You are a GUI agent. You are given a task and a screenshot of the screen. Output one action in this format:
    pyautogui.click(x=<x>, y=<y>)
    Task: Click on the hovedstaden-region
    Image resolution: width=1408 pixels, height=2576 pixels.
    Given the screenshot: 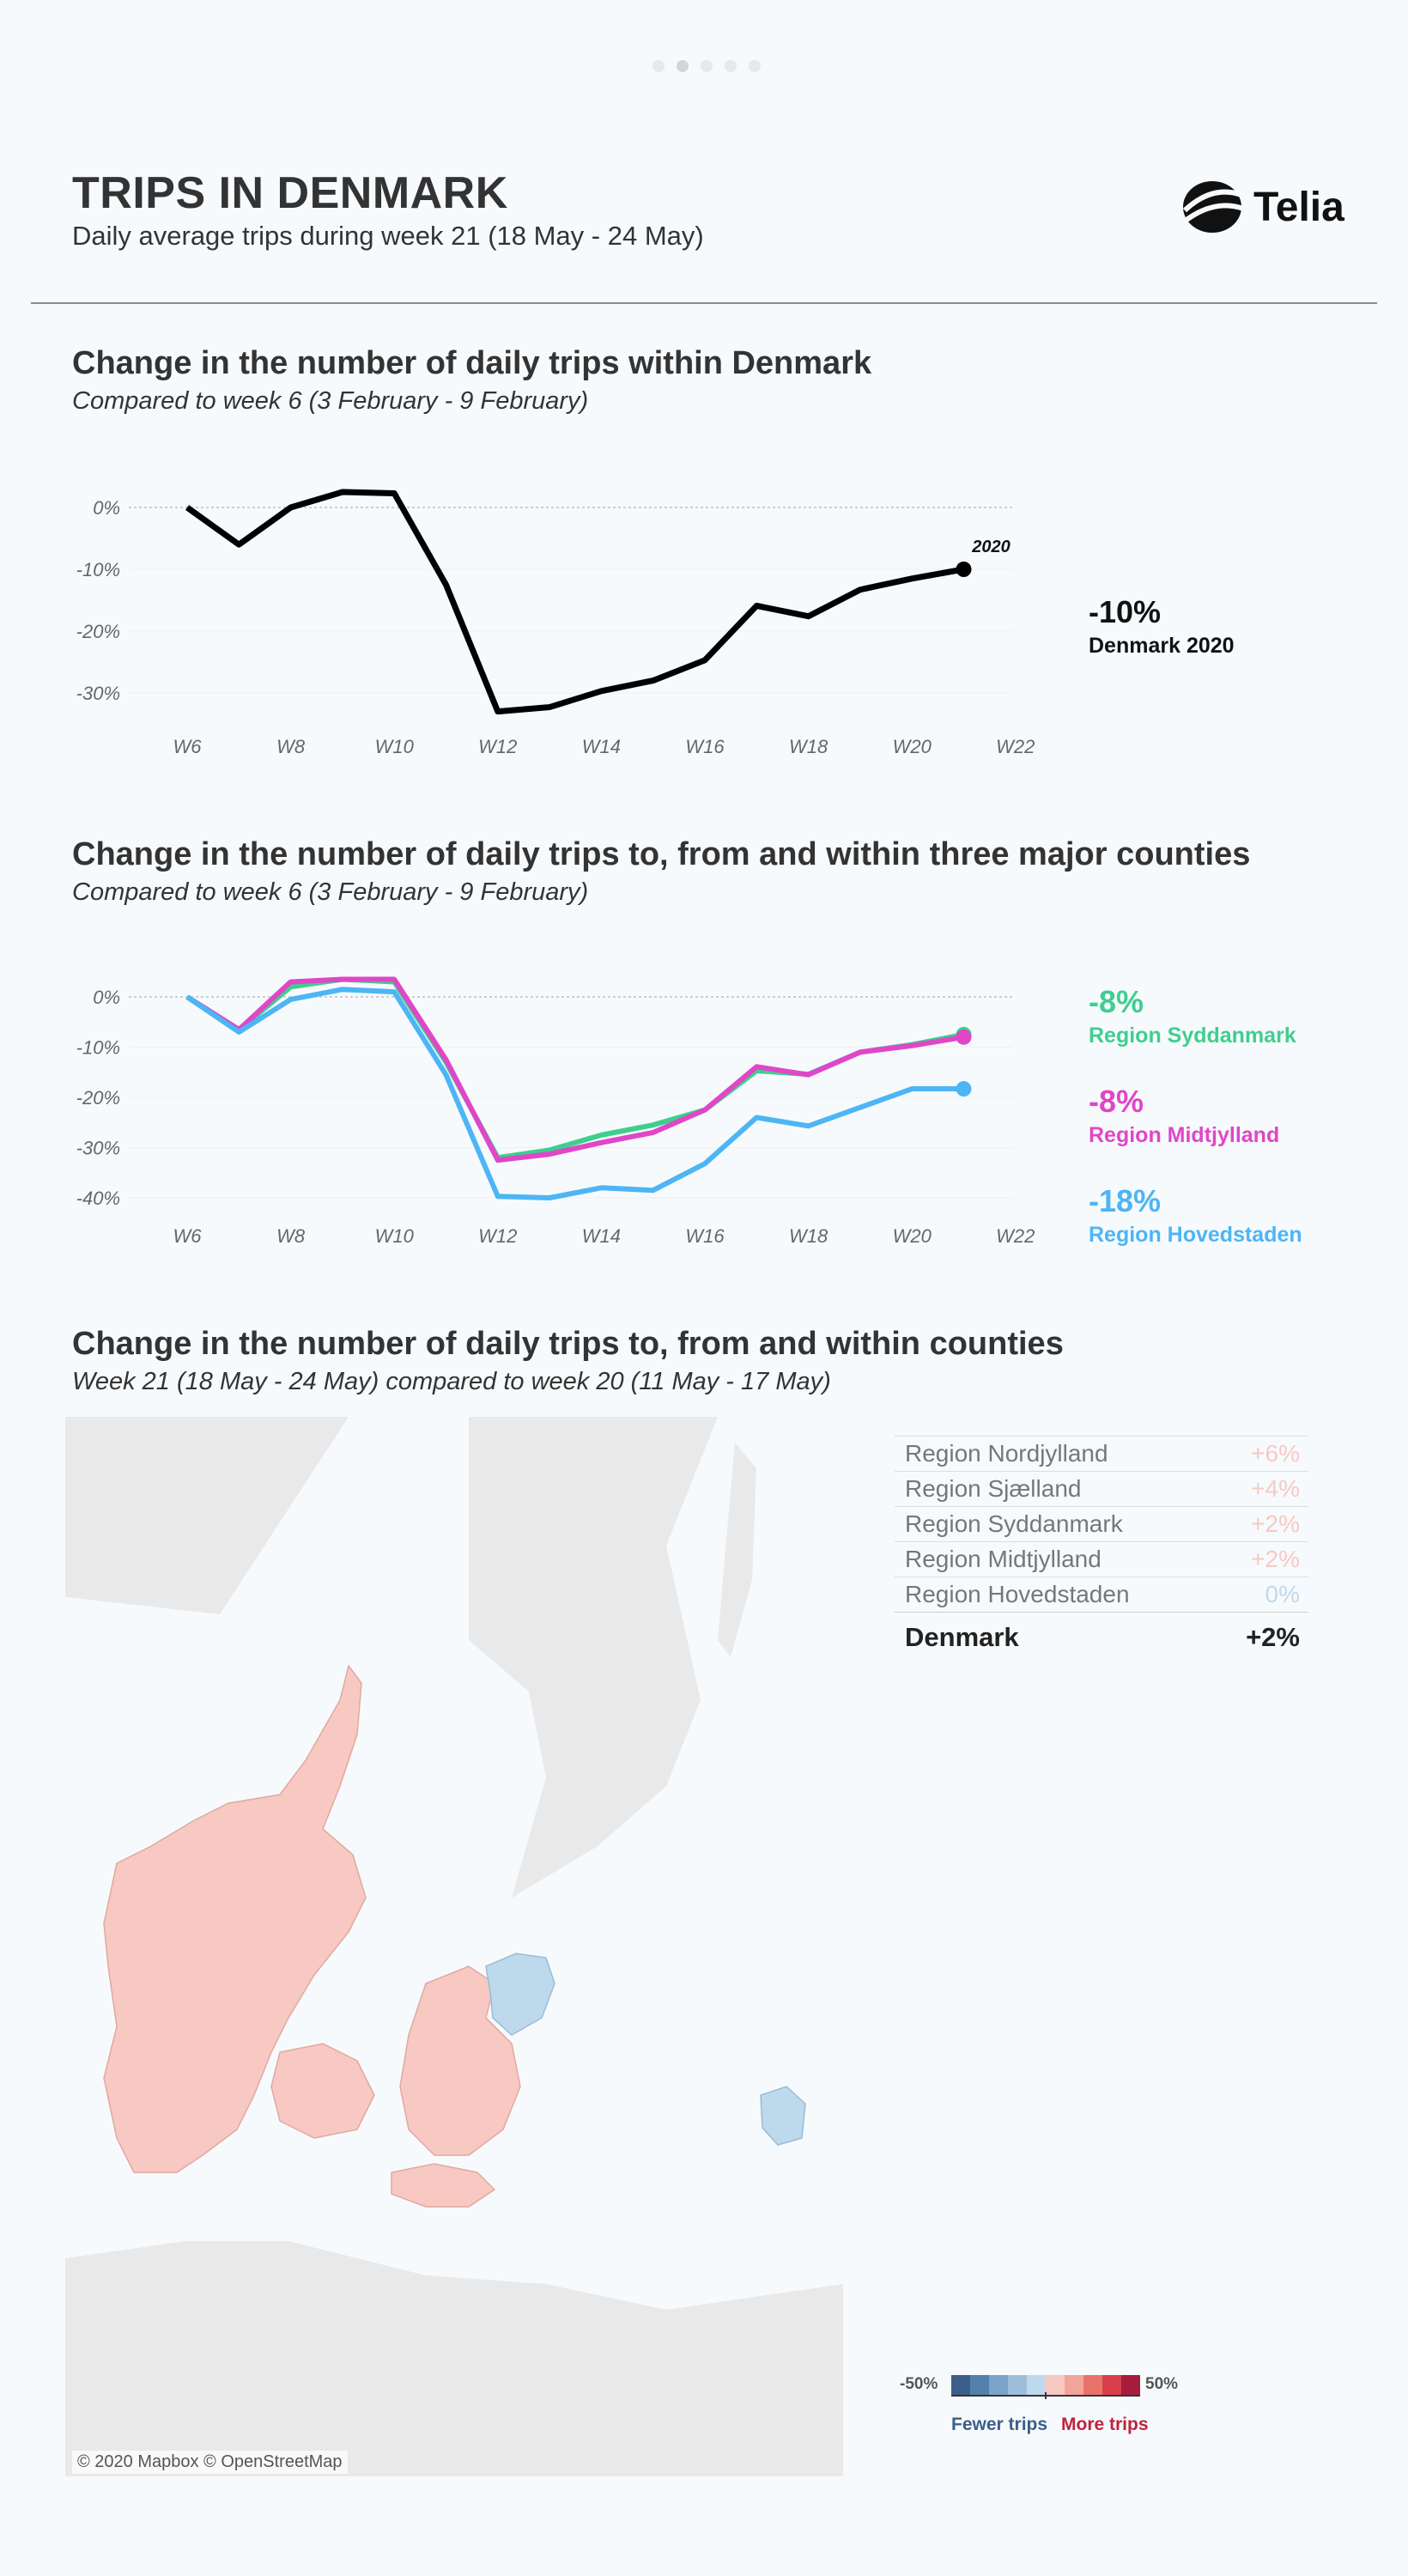 What is the action you would take?
    pyautogui.click(x=520, y=1995)
    